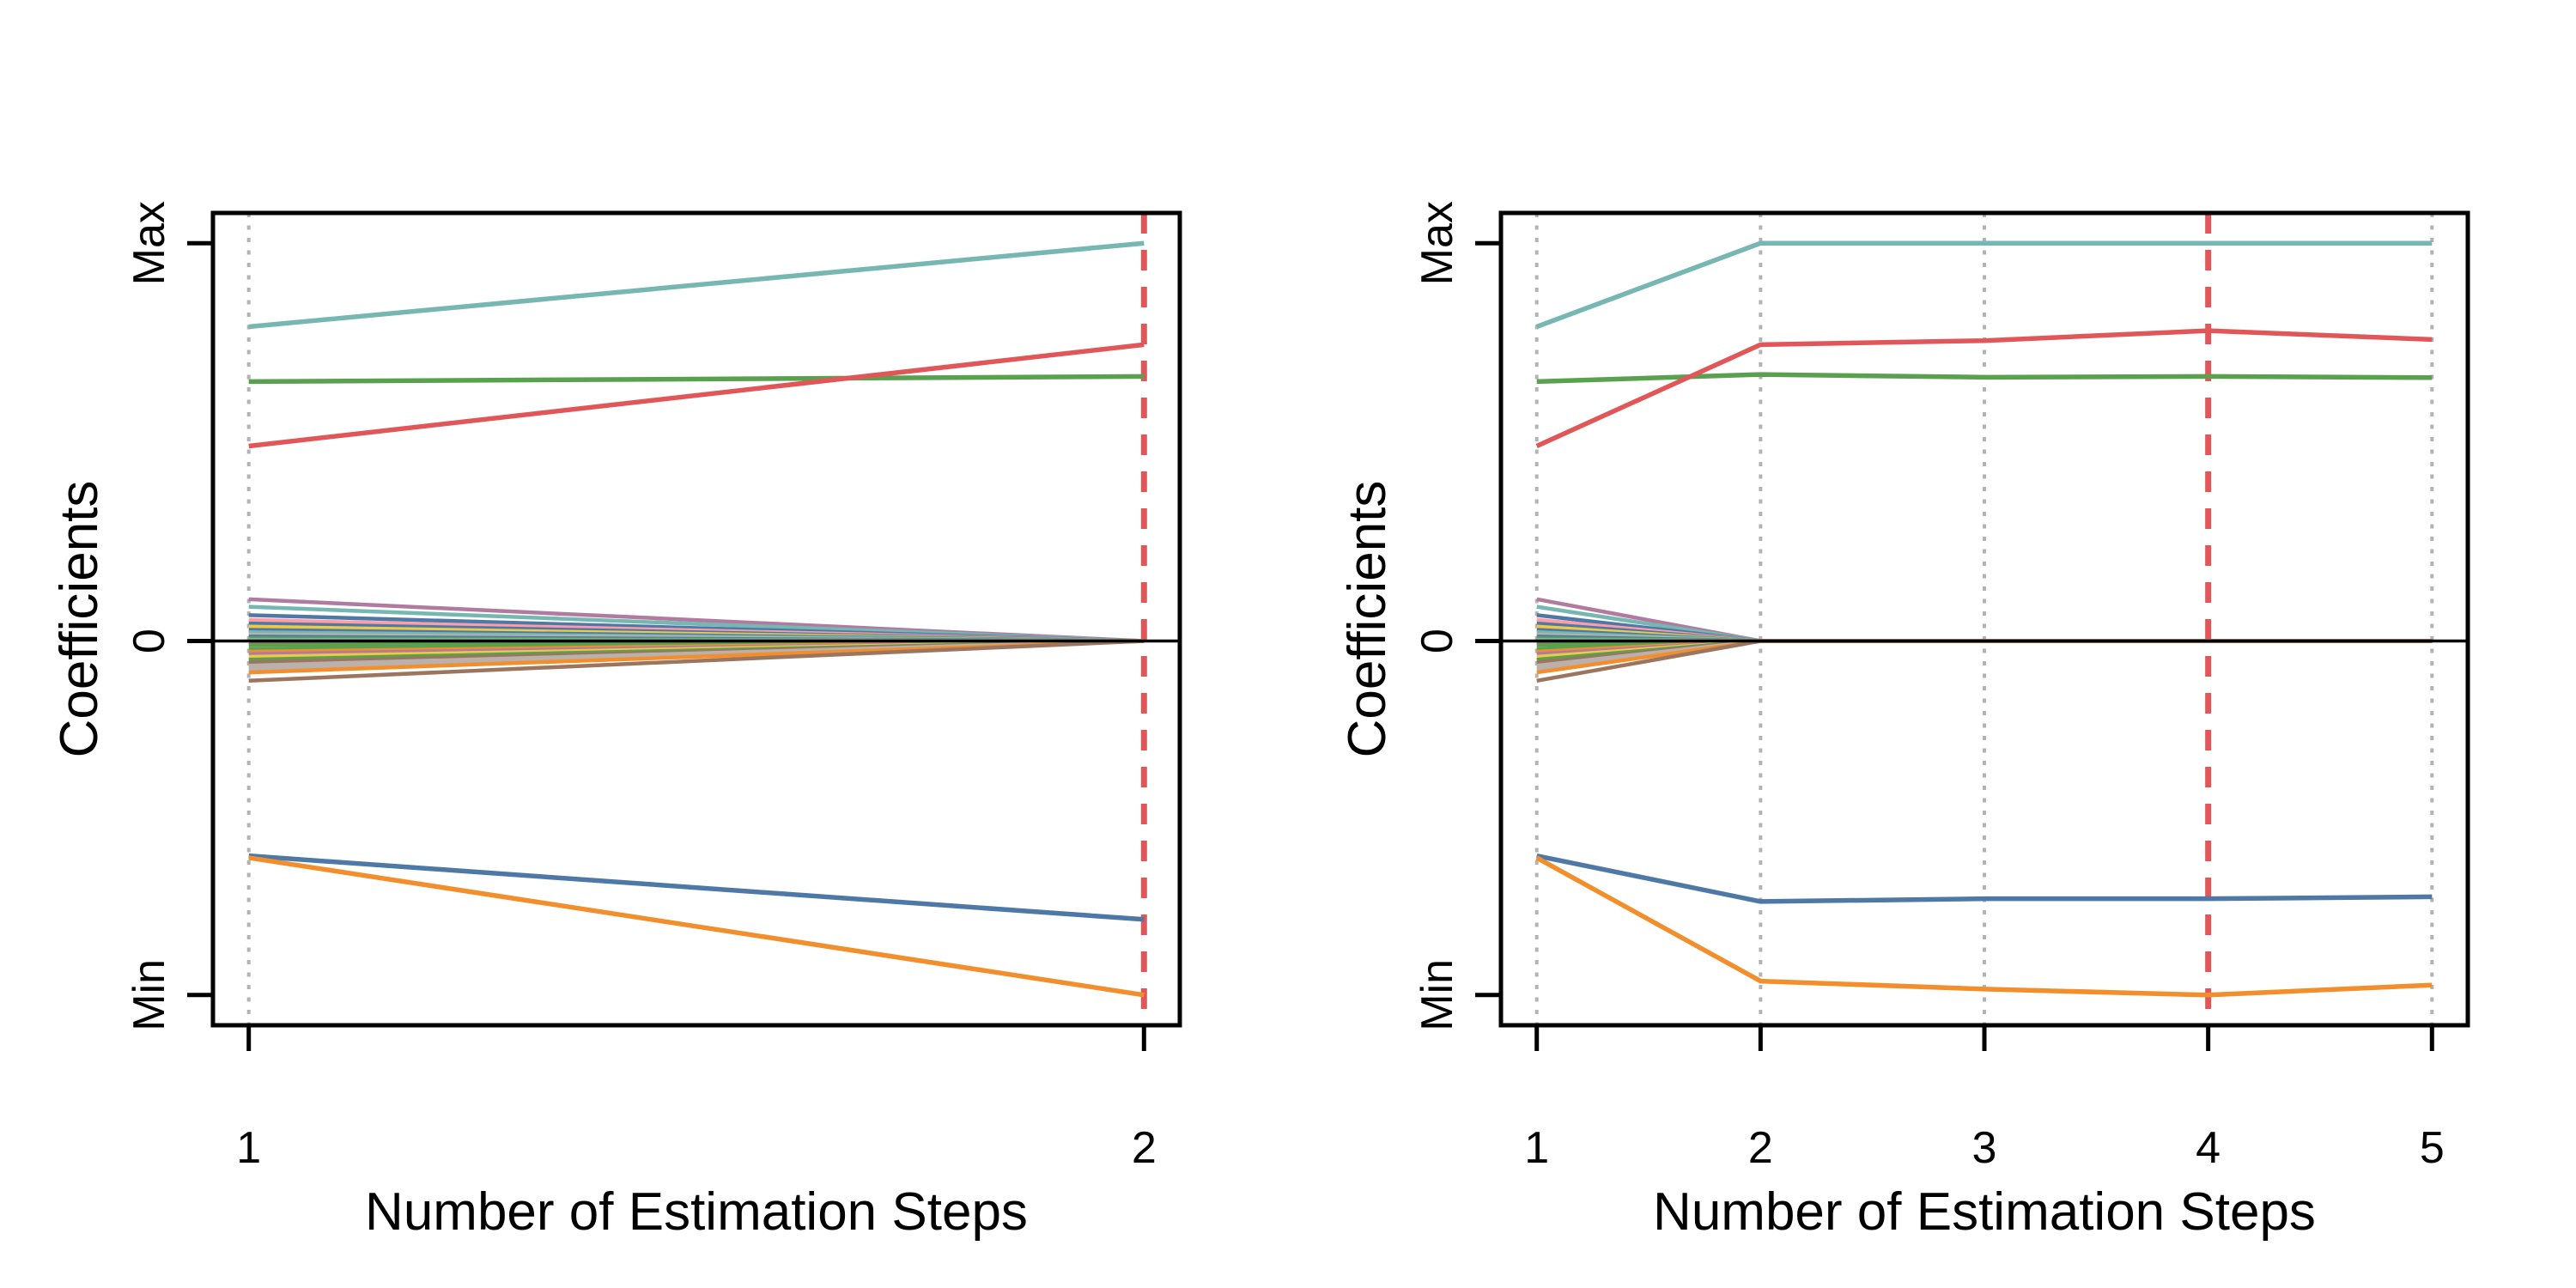 The width and height of the screenshot is (2576, 1288). What do you see at coordinates (696, 661) in the screenshot?
I see `shrunk-coefficient-path` at bounding box center [696, 661].